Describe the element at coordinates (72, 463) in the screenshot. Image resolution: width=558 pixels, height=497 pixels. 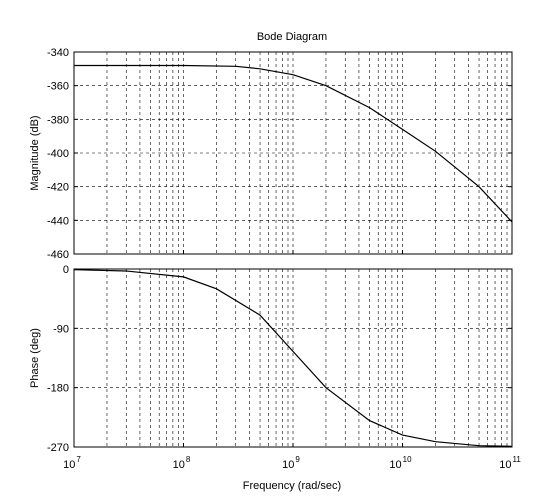
I see `x-tick-label: 10⁷` at that location.